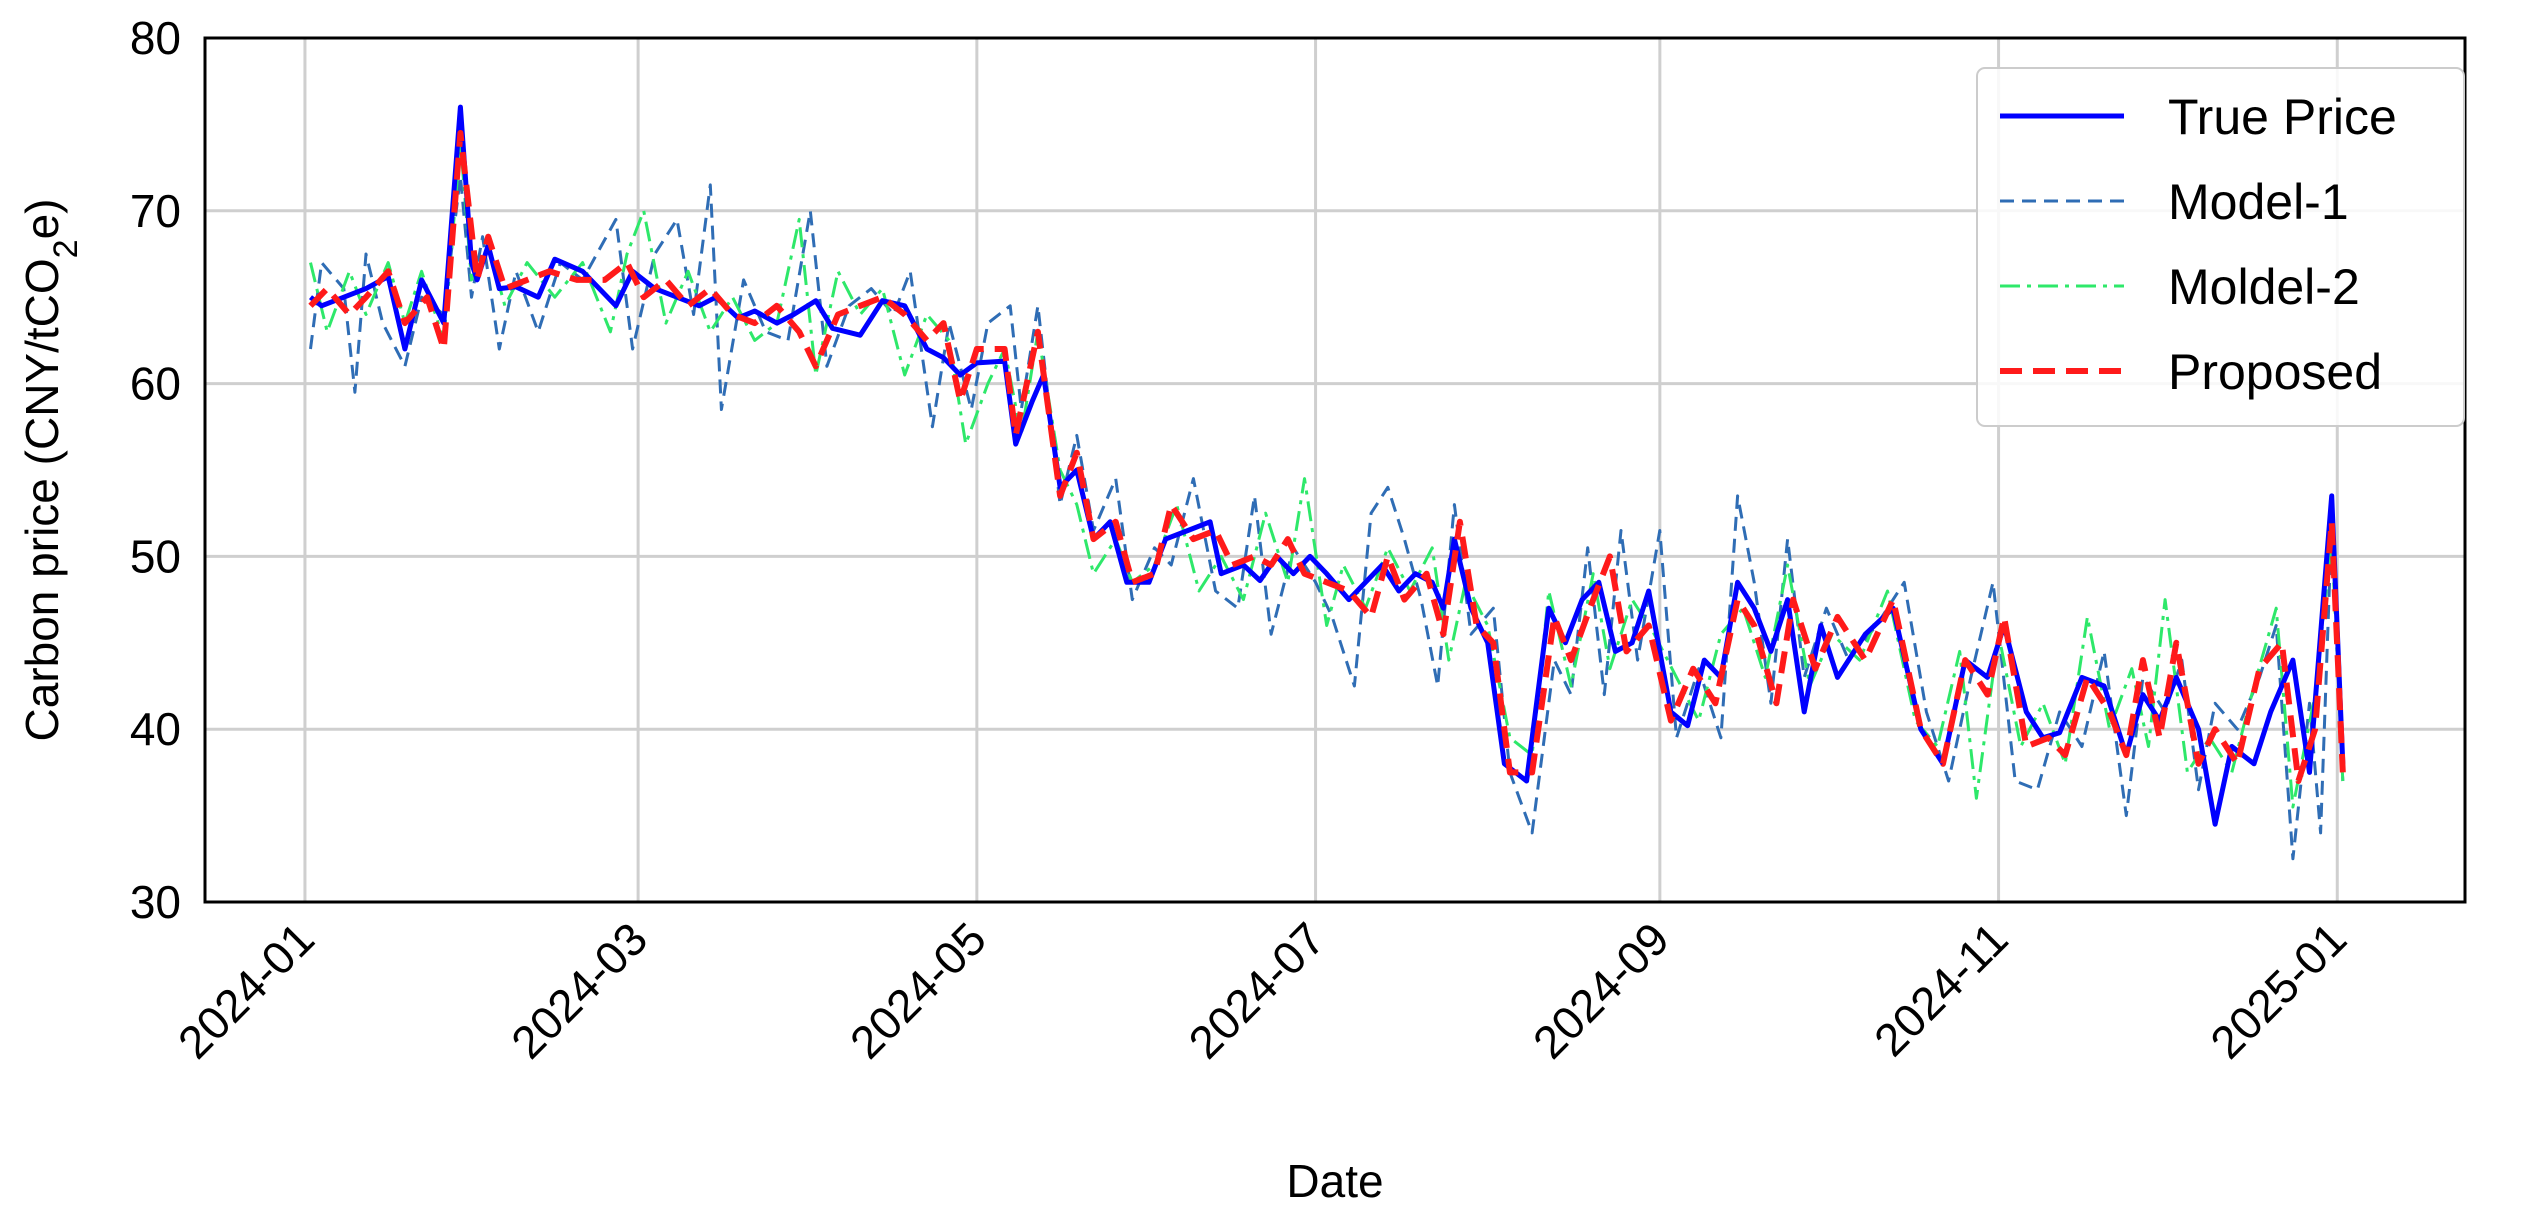 The width and height of the screenshot is (2524, 1215). Describe the element at coordinates (1334, 1181) in the screenshot. I see `x-axis-label: Date` at that location.